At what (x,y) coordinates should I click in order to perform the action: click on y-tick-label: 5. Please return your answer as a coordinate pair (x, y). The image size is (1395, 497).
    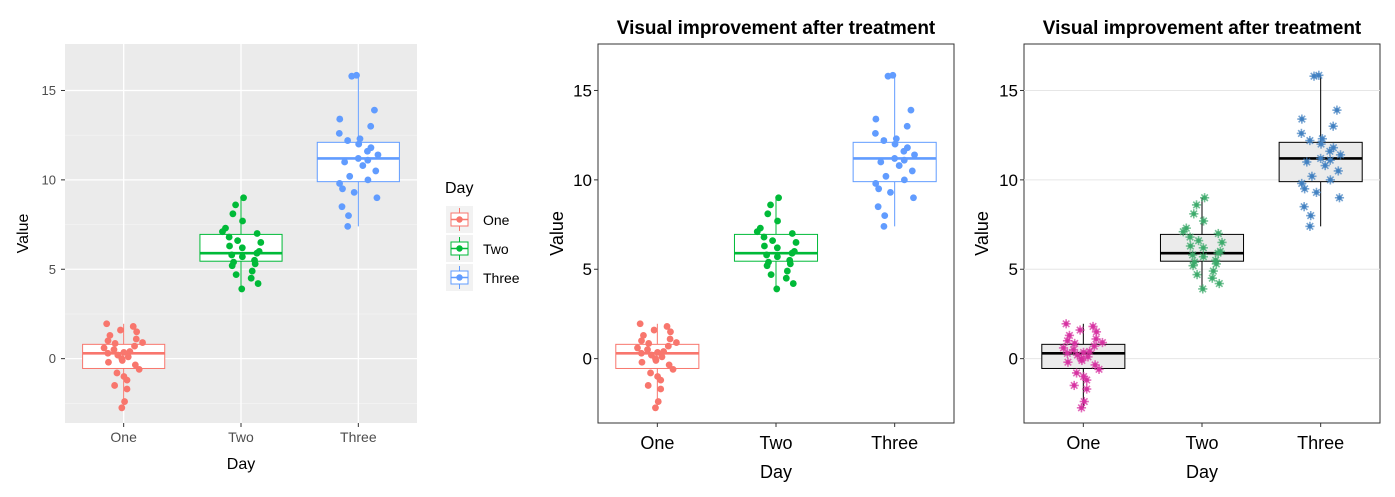
    Looking at the image, I should click on (1013, 269).